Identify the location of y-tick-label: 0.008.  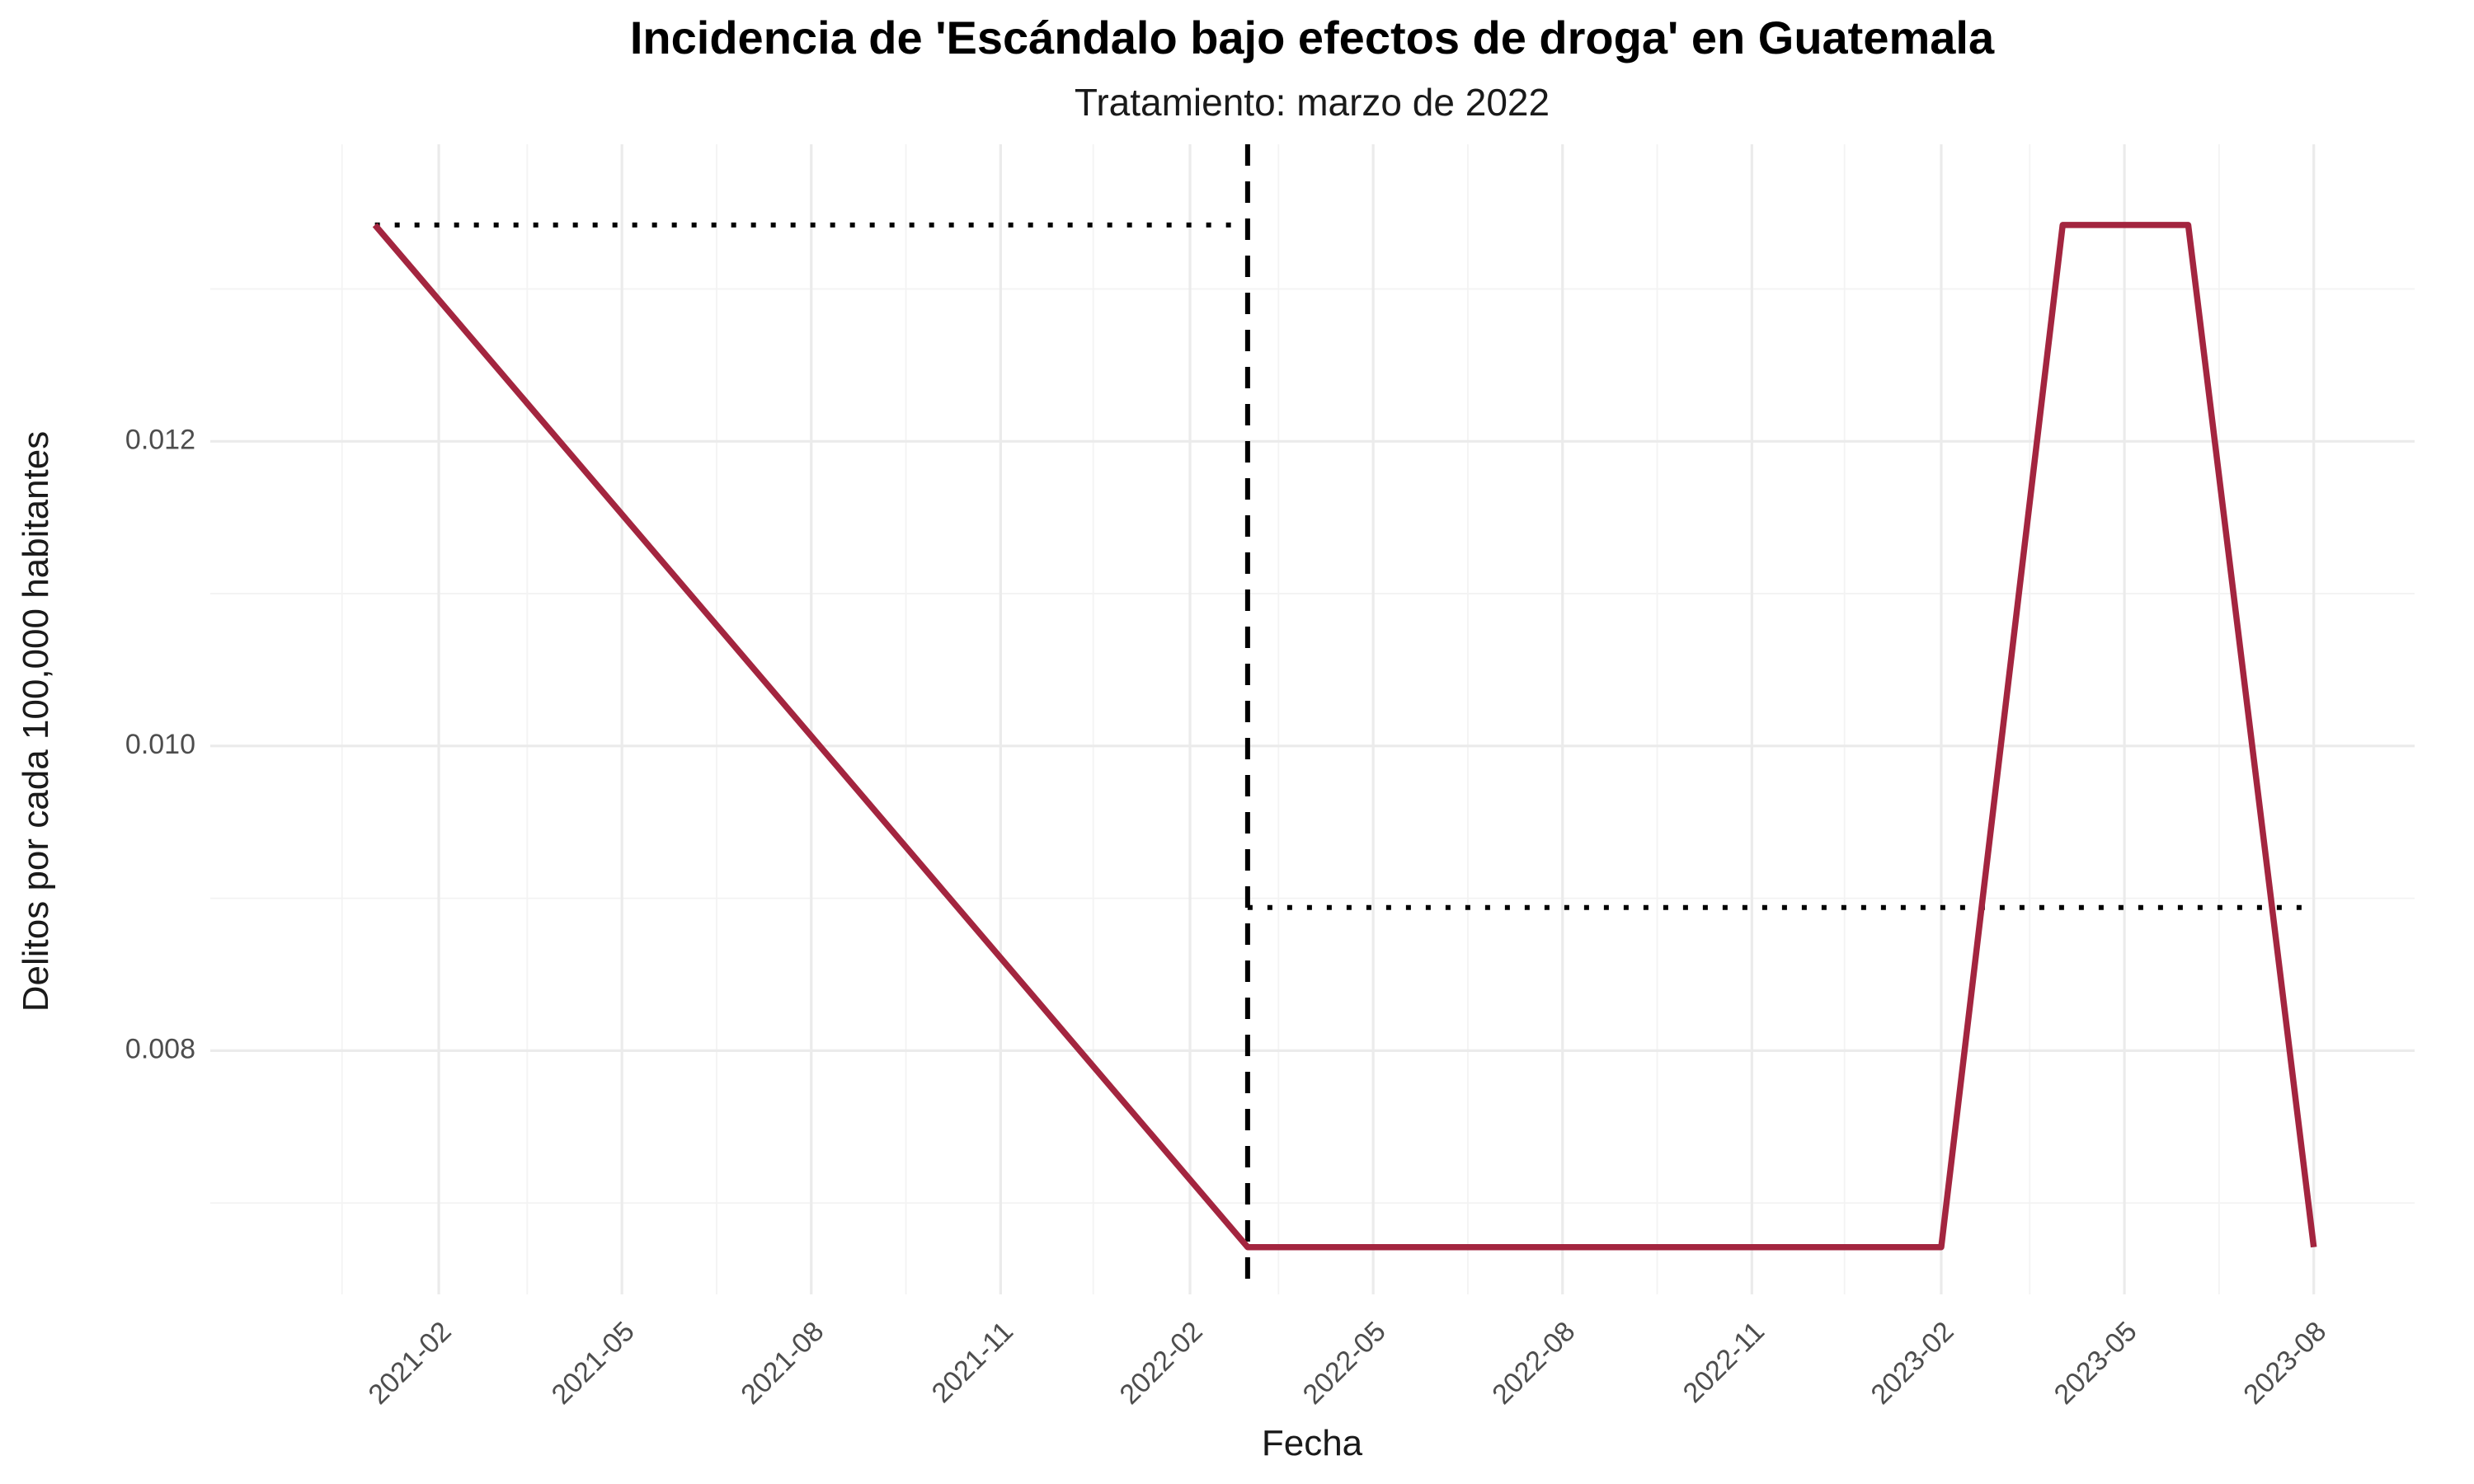
(160, 1048).